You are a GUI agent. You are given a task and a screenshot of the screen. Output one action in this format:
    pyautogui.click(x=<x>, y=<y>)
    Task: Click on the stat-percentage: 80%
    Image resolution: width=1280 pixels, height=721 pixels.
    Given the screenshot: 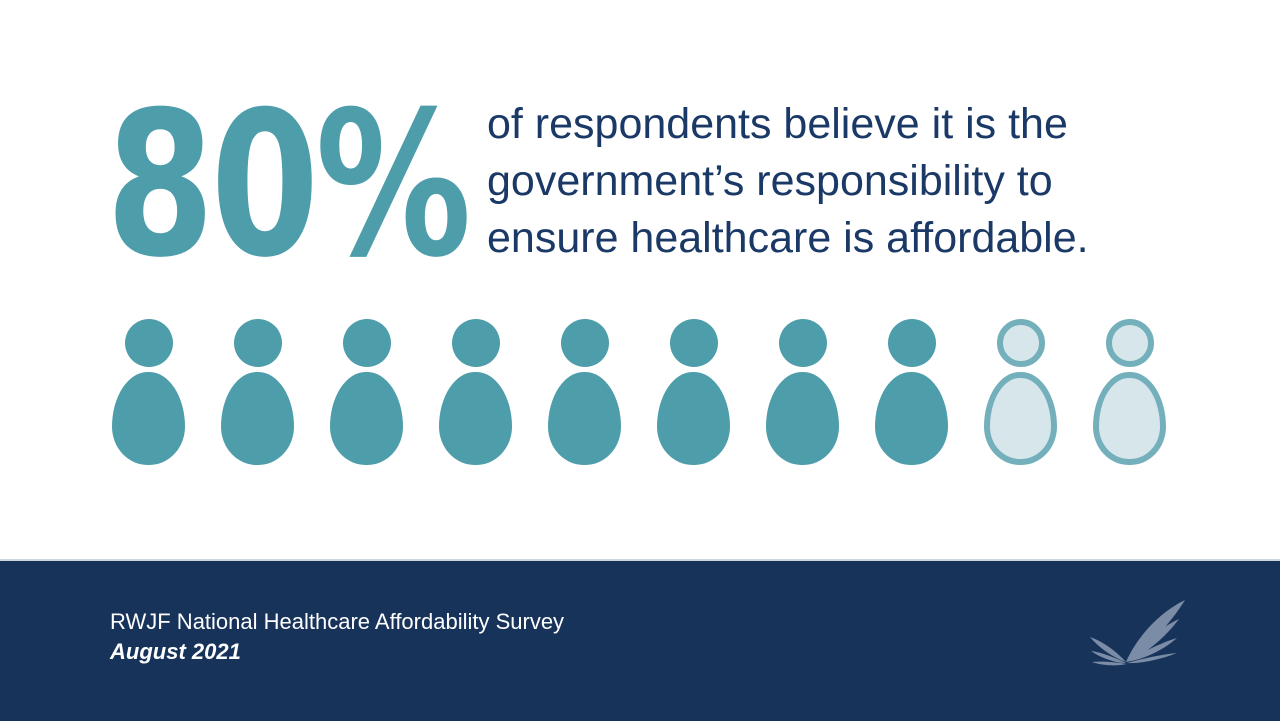 What is the action you would take?
    pyautogui.click(x=289, y=185)
    